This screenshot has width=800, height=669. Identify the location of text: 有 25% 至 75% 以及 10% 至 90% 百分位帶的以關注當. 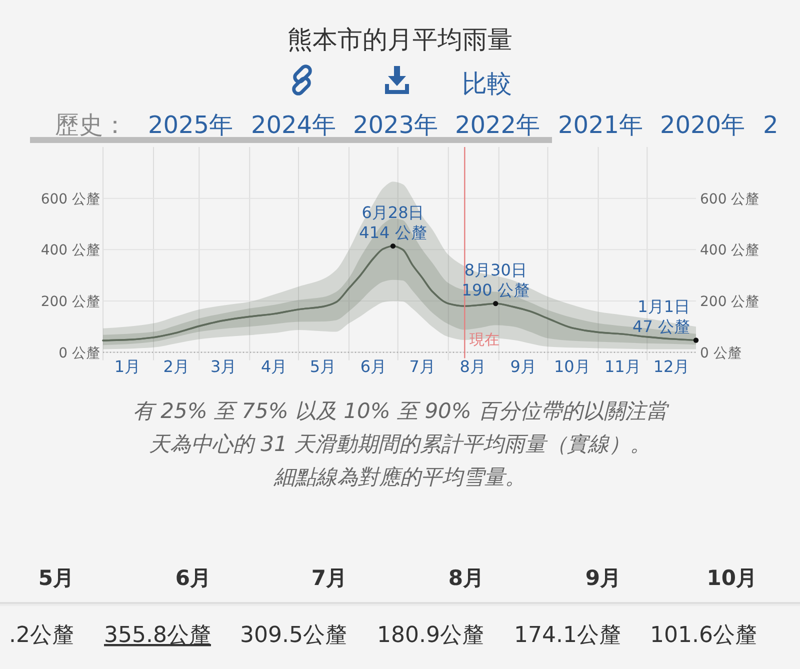
(401, 411).